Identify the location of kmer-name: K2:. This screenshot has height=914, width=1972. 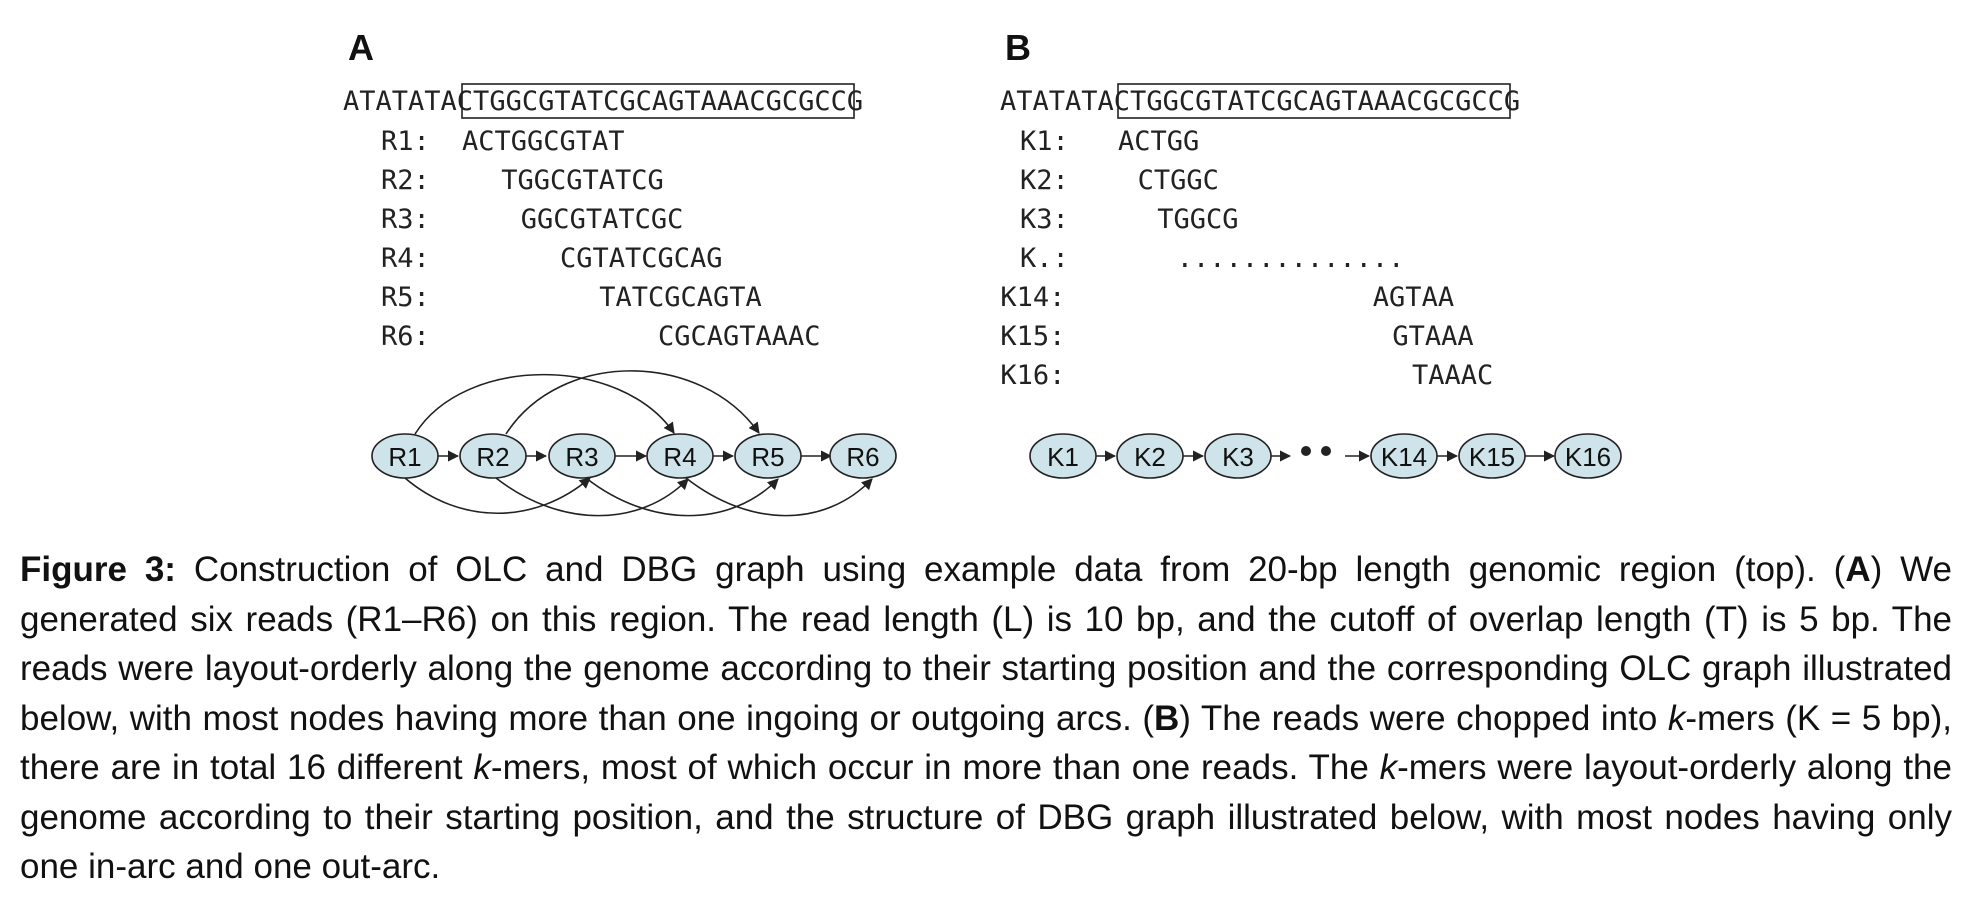
(1044, 180).